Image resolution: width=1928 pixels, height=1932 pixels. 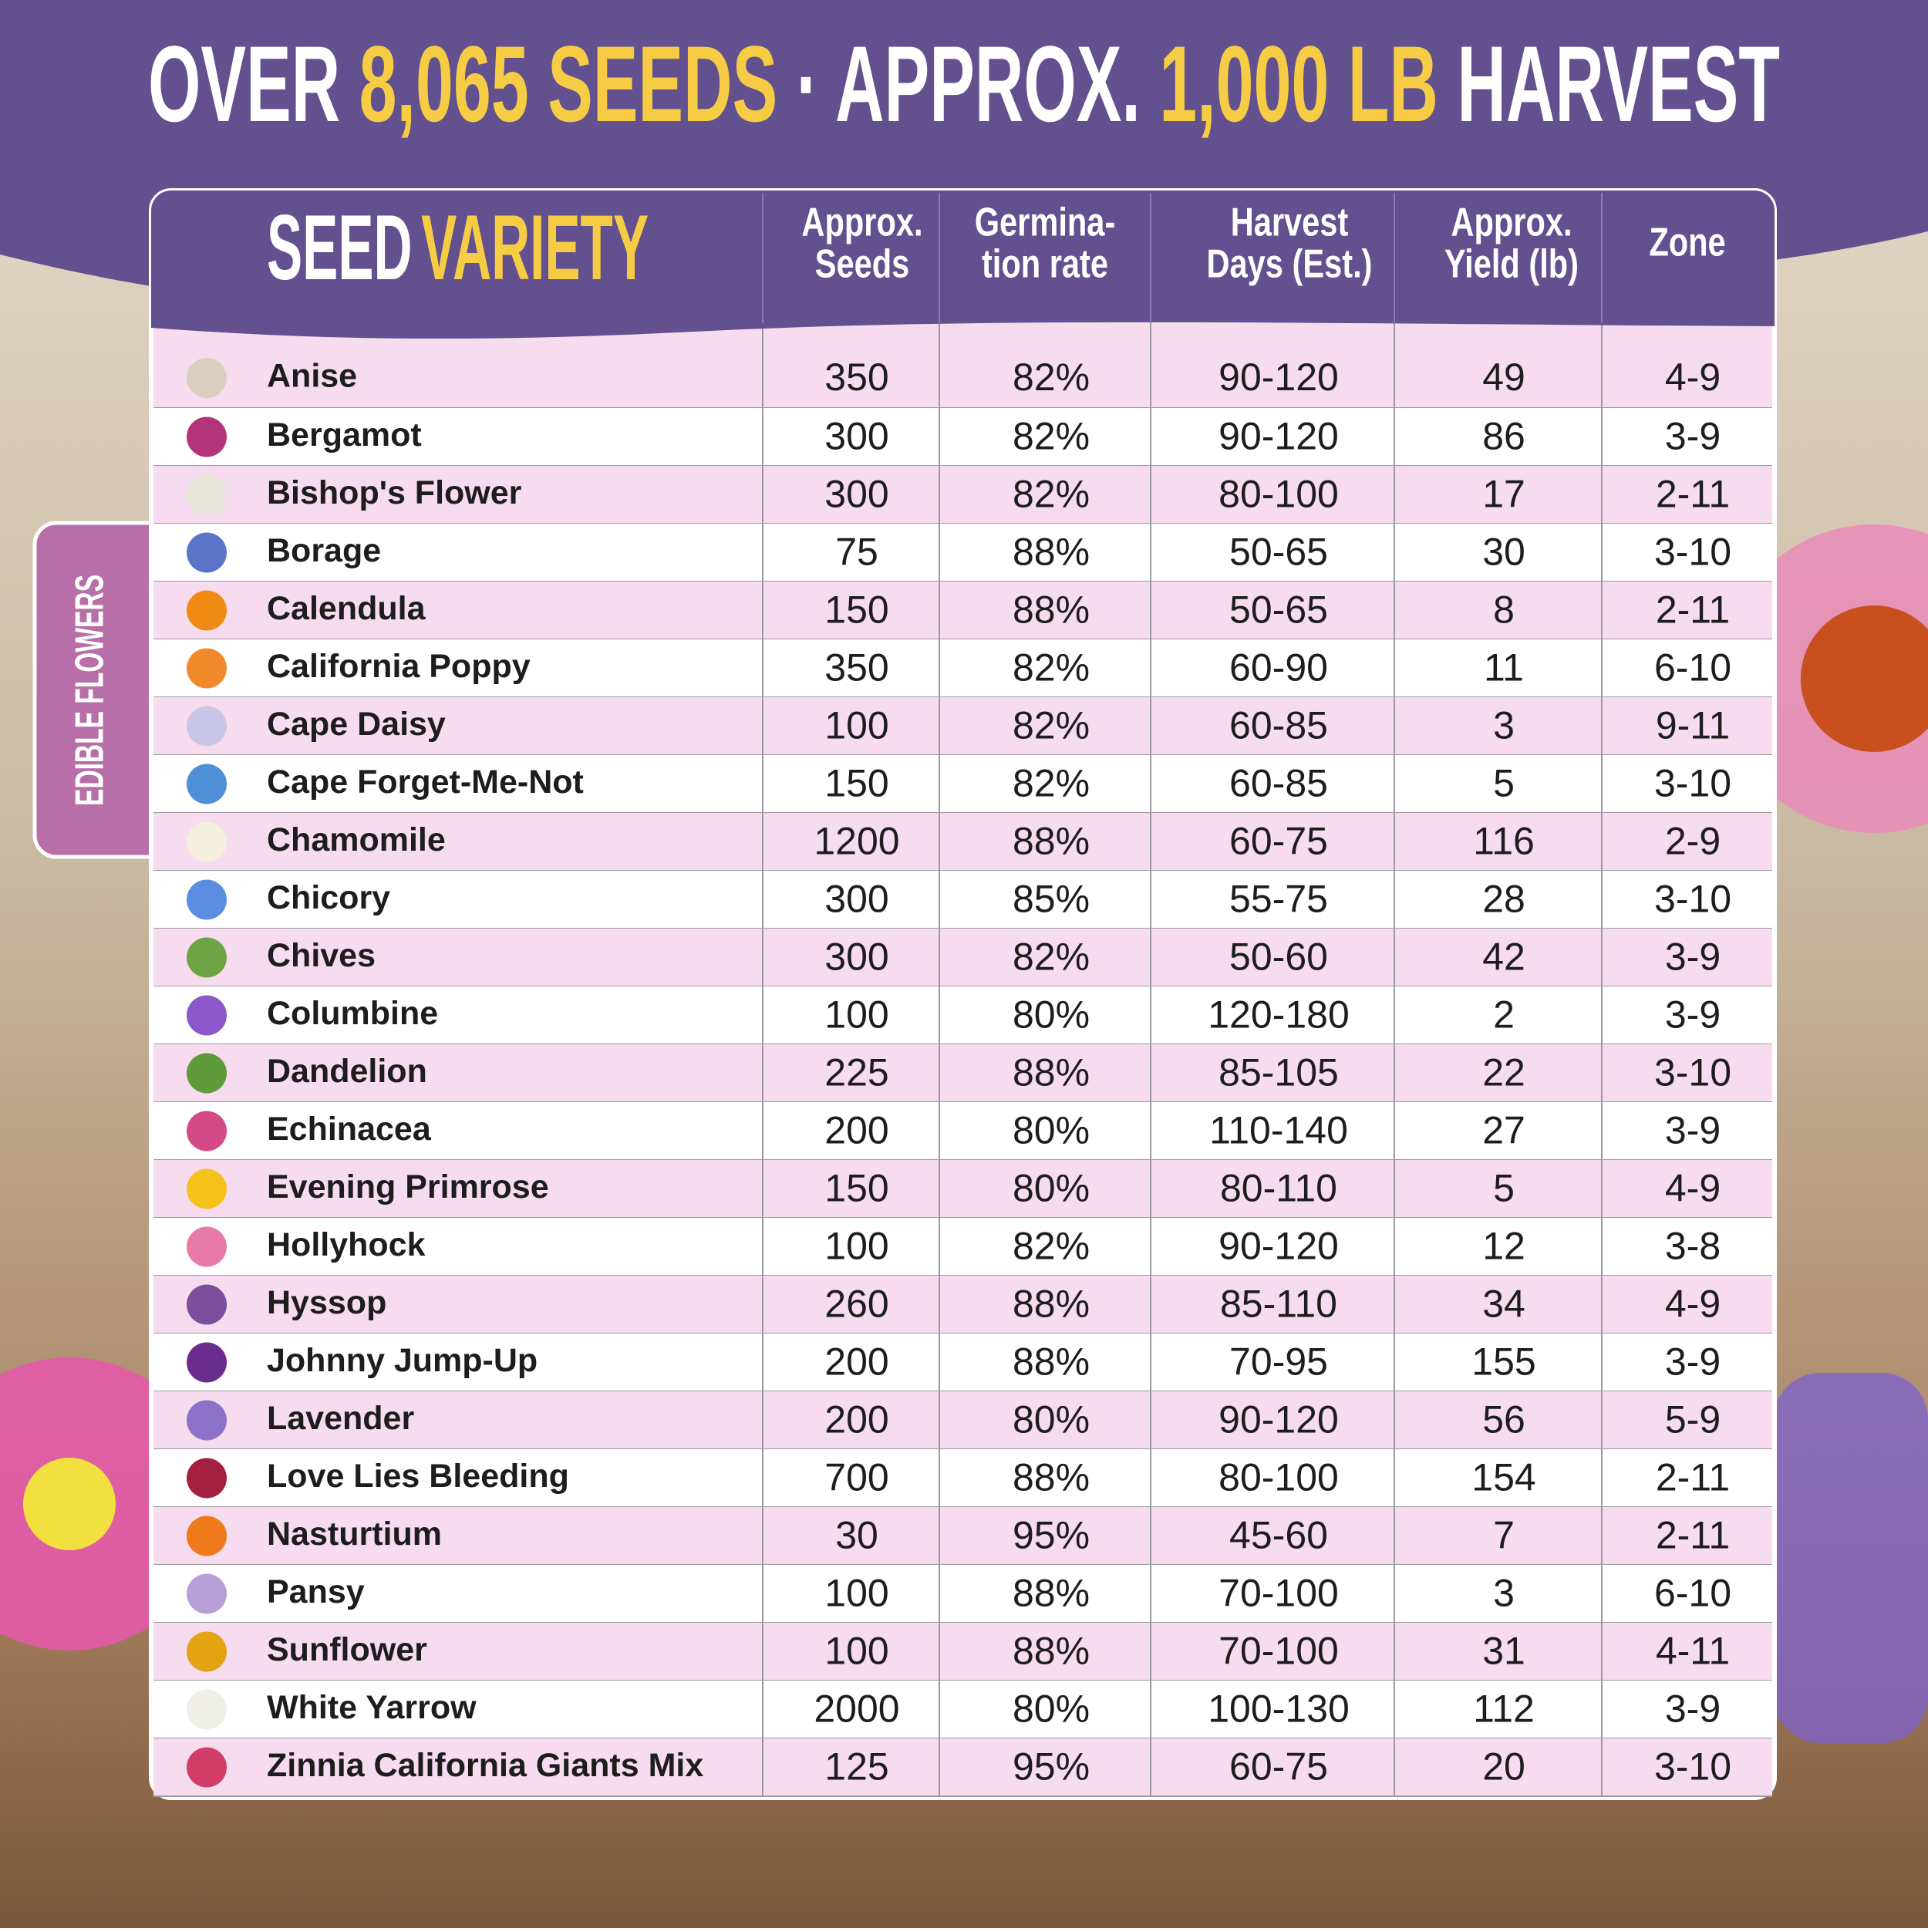 I want to click on cell: 85-110, so click(x=1278, y=1304).